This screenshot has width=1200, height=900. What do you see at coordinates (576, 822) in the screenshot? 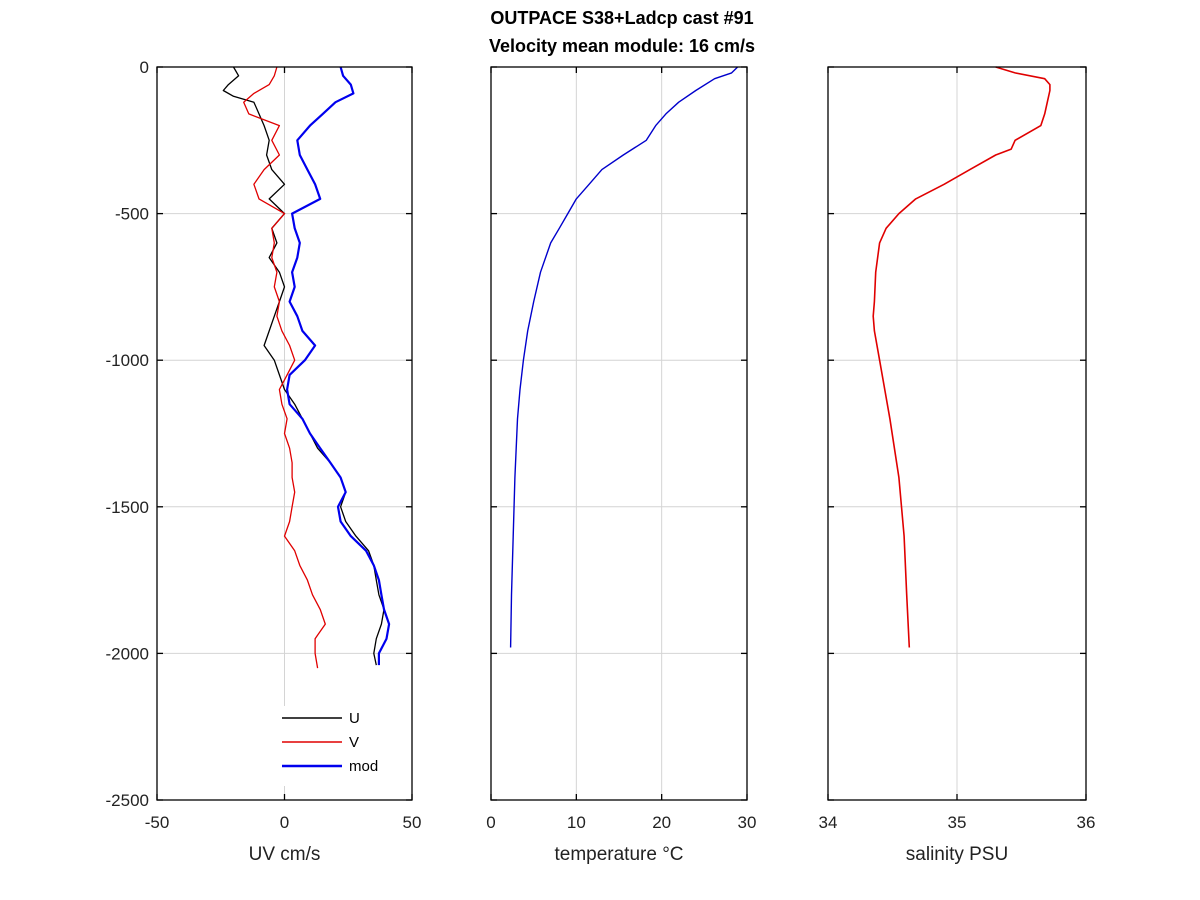
I see `x-tick-label: 10` at bounding box center [576, 822].